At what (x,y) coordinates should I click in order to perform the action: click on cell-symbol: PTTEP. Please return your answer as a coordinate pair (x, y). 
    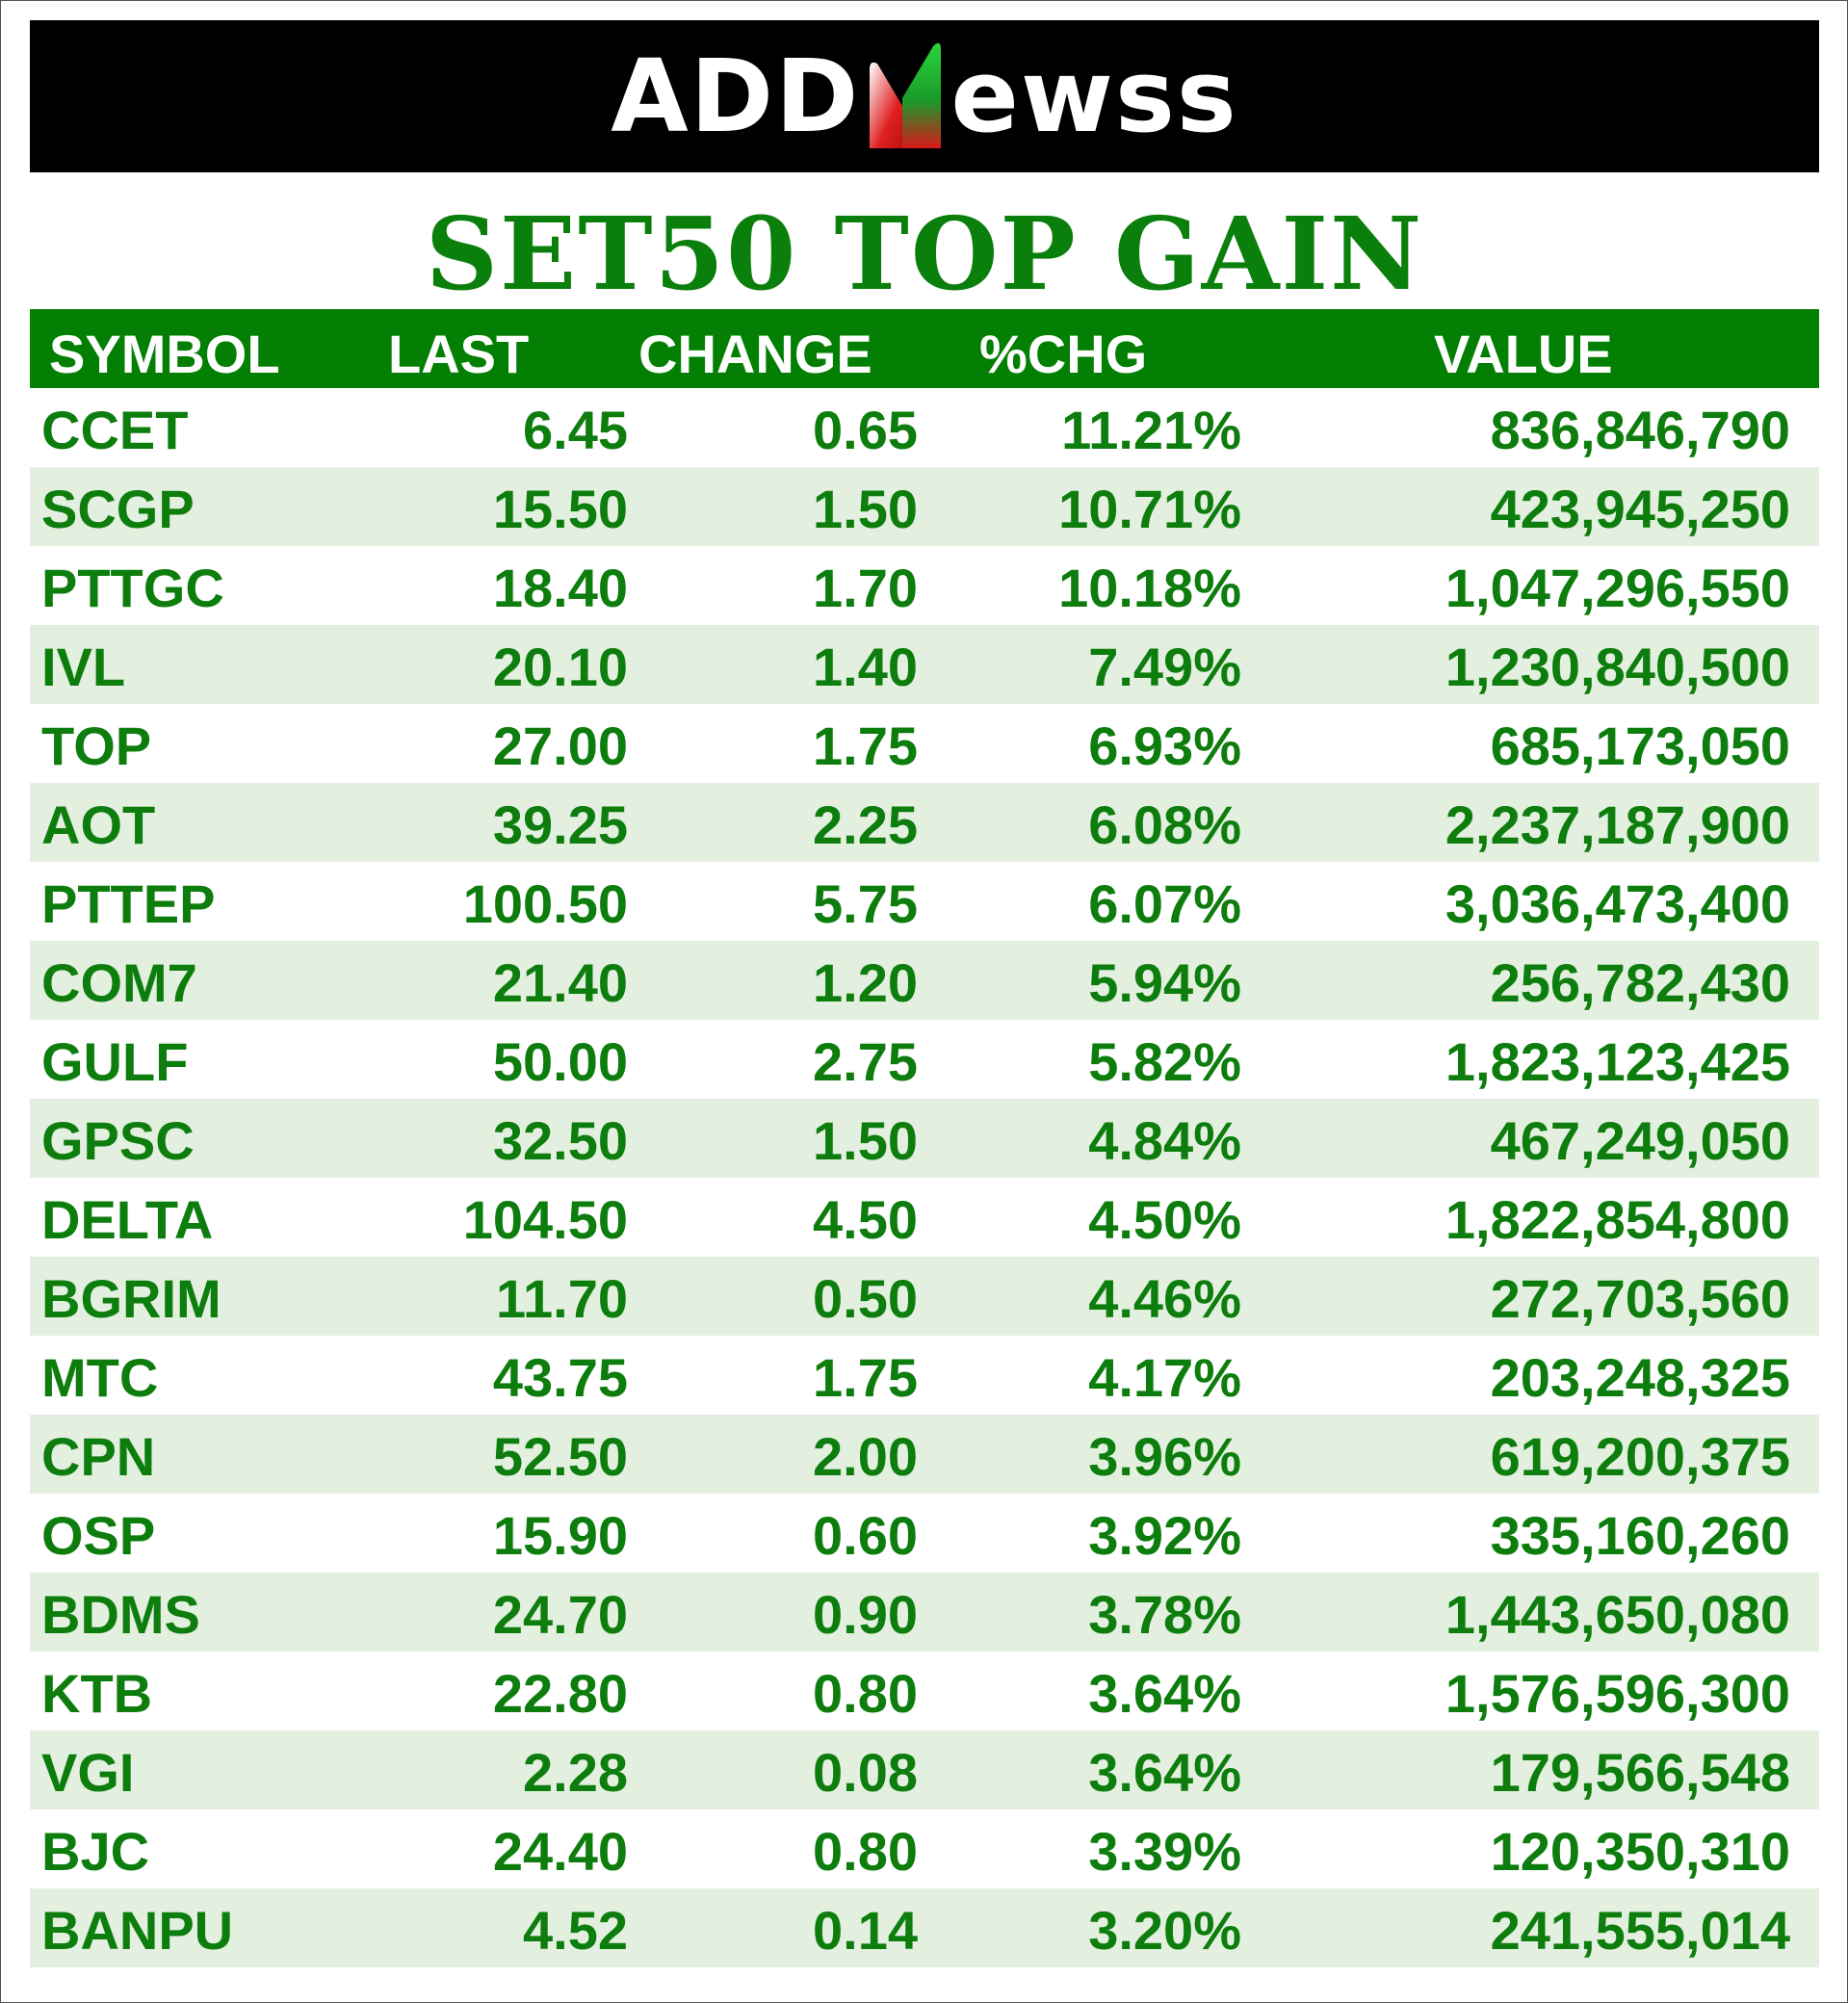
    Looking at the image, I should click on (128, 903).